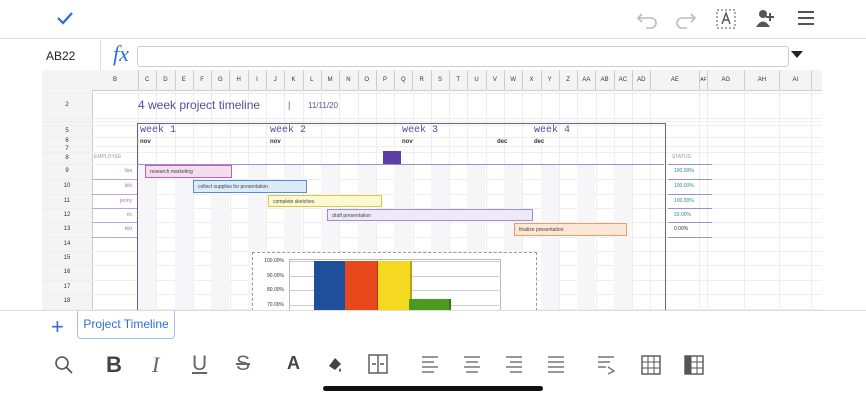  I want to click on employee-name: kiki, so click(128, 229).